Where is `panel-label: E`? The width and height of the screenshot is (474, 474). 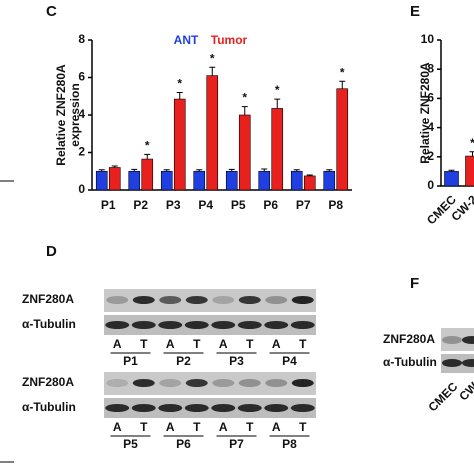 panel-label: E is located at coordinates (415, 11).